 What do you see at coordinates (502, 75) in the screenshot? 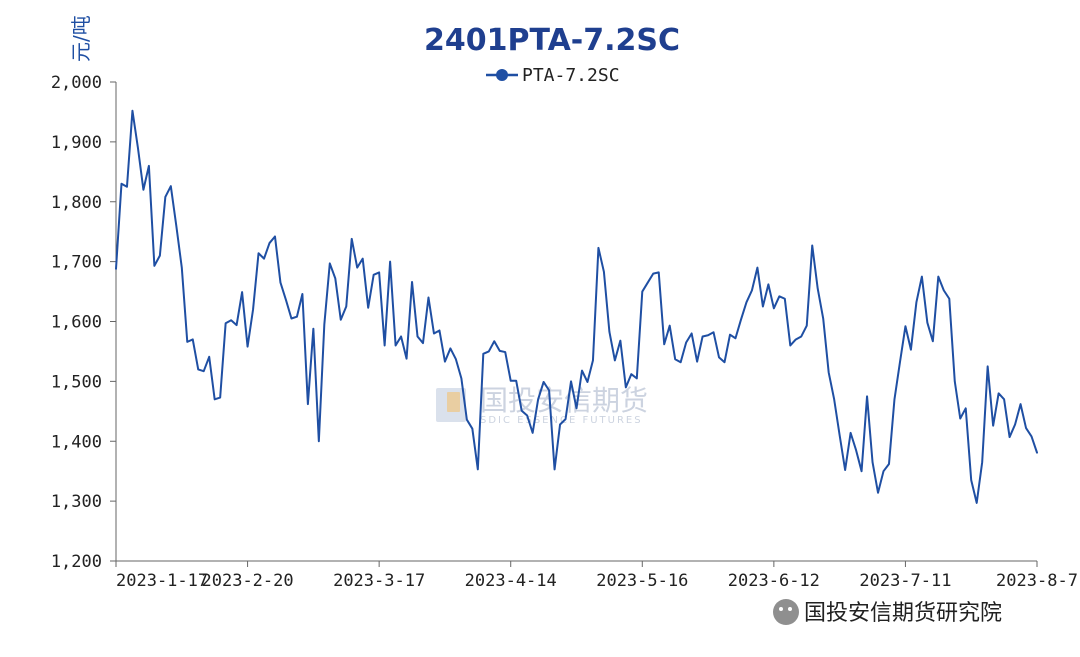
I see `legend-marker` at bounding box center [502, 75].